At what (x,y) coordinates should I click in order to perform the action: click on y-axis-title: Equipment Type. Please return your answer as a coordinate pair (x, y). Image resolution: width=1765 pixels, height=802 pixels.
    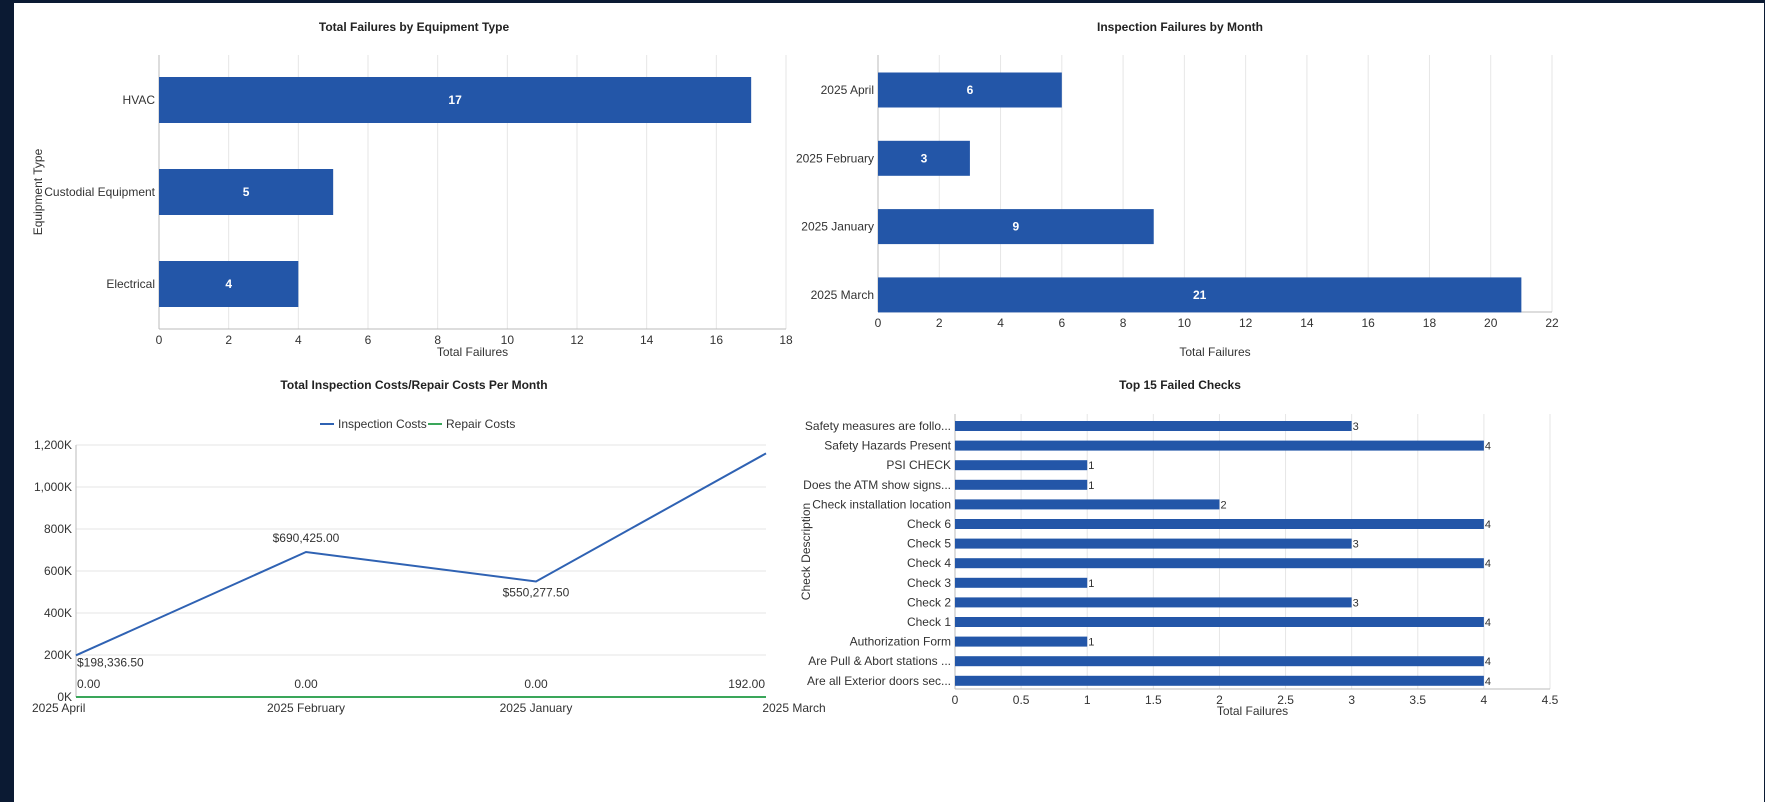
    Looking at the image, I should click on (38, 191).